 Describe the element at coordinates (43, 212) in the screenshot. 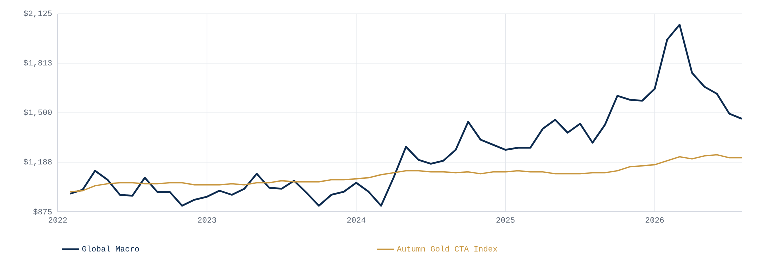

I see `y-tick-label: $875` at that location.